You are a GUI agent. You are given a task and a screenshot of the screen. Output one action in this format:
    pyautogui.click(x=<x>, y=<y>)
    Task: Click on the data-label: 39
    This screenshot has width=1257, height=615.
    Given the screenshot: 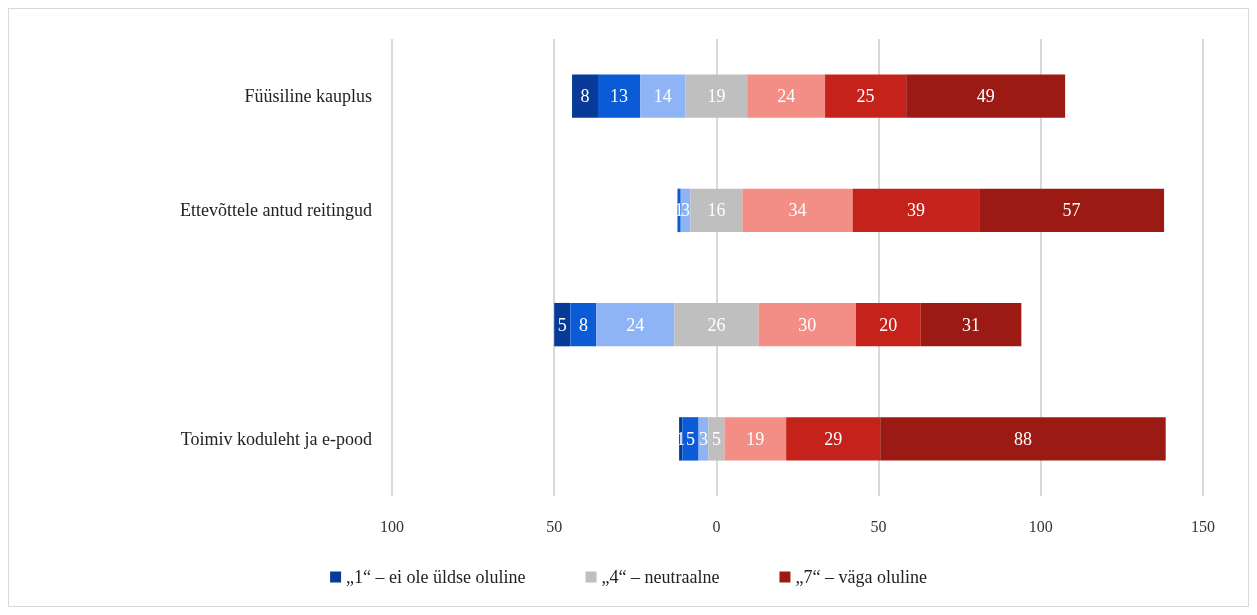 What is the action you would take?
    pyautogui.click(x=915, y=210)
    